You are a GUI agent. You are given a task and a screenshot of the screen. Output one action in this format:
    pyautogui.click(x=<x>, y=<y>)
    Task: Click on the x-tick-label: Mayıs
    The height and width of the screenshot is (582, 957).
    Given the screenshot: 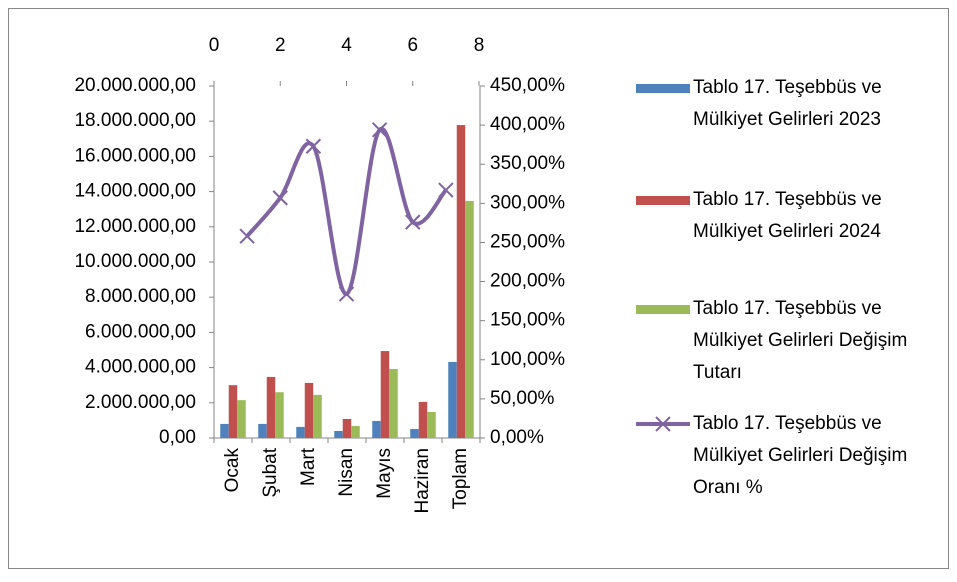 What is the action you would take?
    pyautogui.click(x=384, y=473)
    